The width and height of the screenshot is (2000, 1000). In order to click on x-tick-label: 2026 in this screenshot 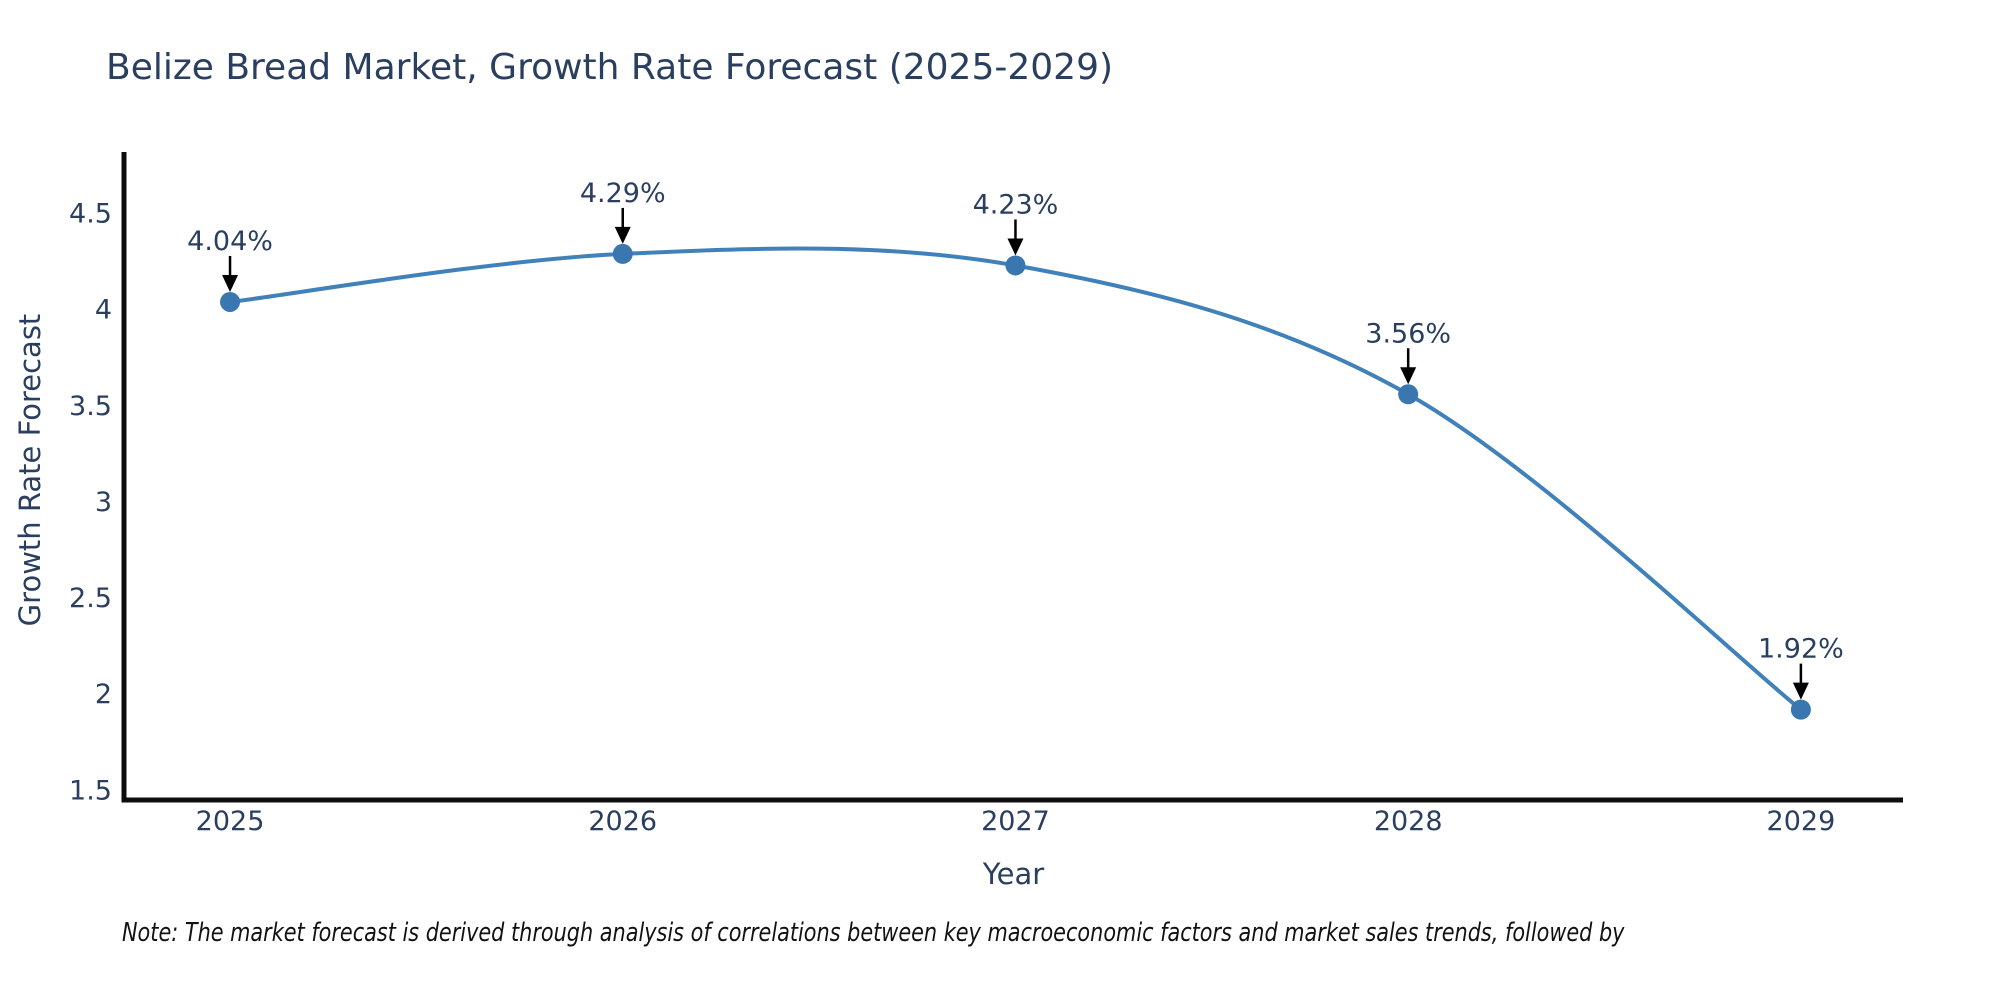, I will do `click(622, 821)`.